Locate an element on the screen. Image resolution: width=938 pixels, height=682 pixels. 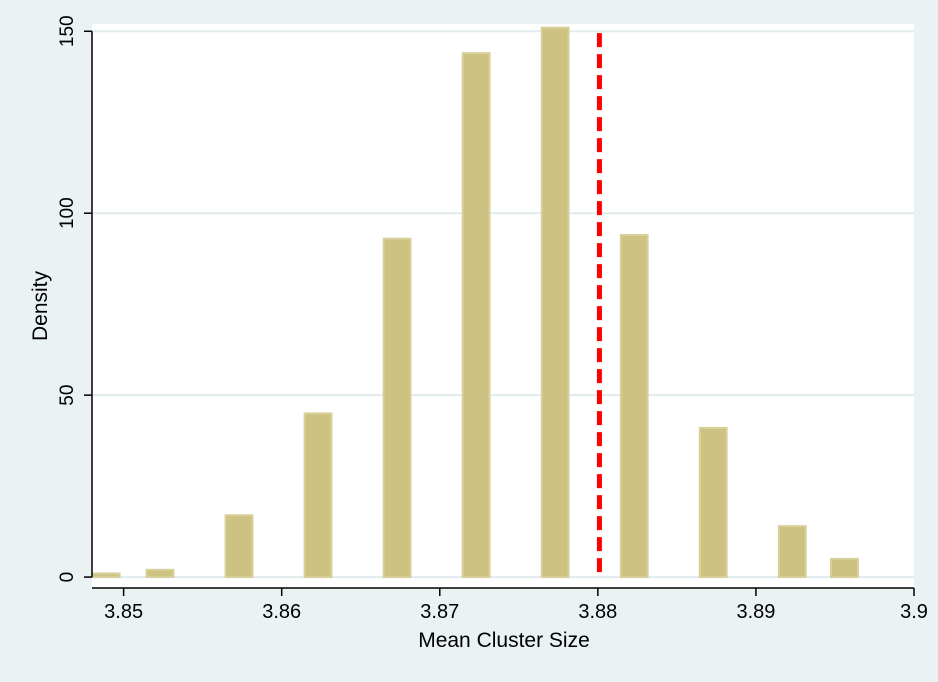
x-tick-label: 3.87 is located at coordinates (439, 612).